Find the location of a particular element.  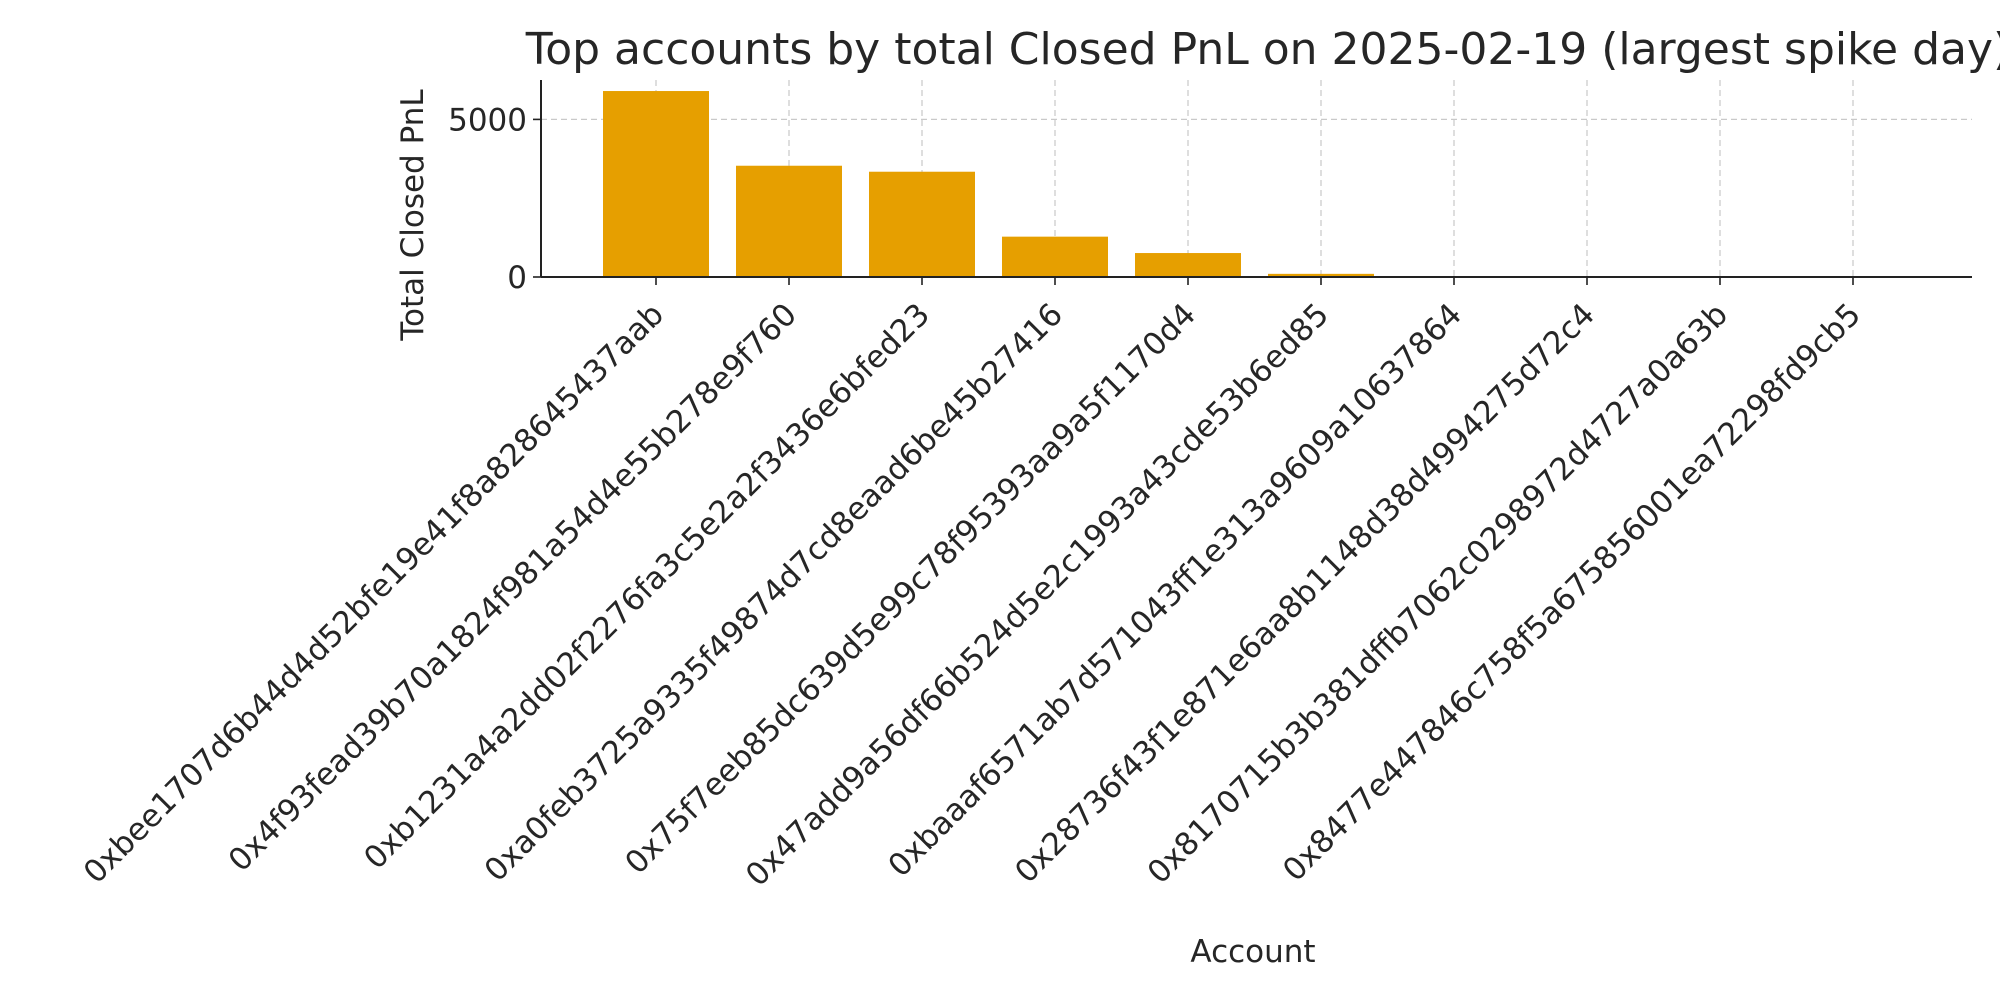

y-tick-layer: 0 5000 is located at coordinates (494, 199).